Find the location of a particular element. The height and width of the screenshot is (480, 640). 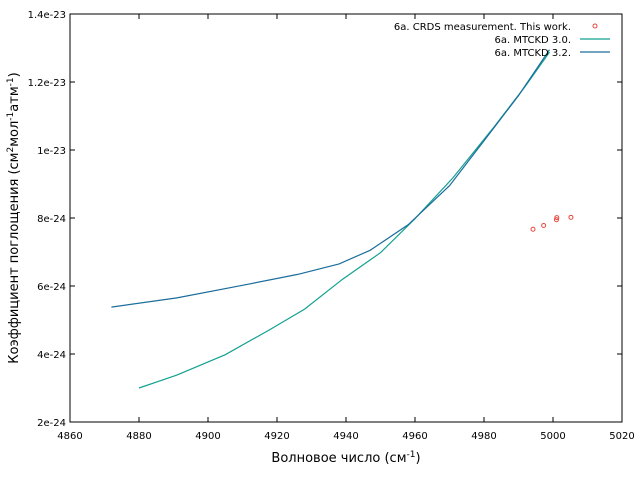

x-tick-label: 4940 is located at coordinates (345, 436).